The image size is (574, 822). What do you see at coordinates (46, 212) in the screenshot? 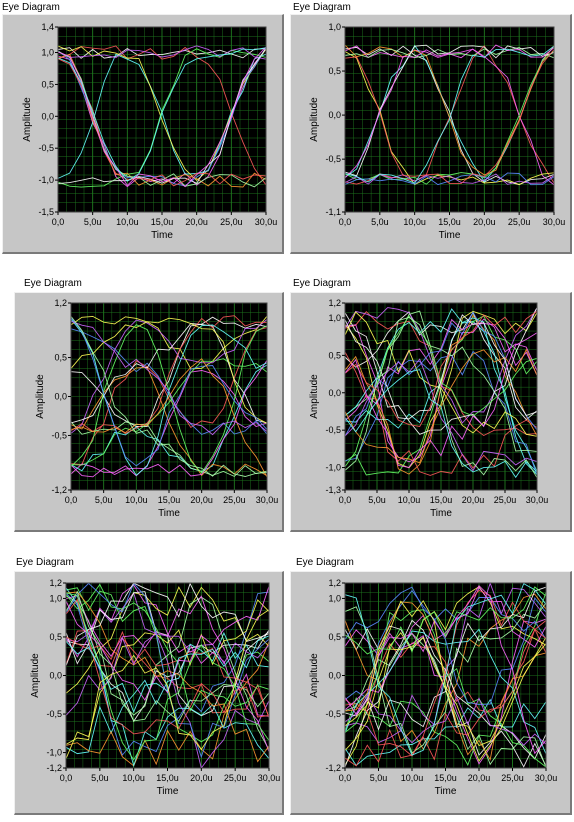
I see `y-tick-label: -1,5` at bounding box center [46, 212].